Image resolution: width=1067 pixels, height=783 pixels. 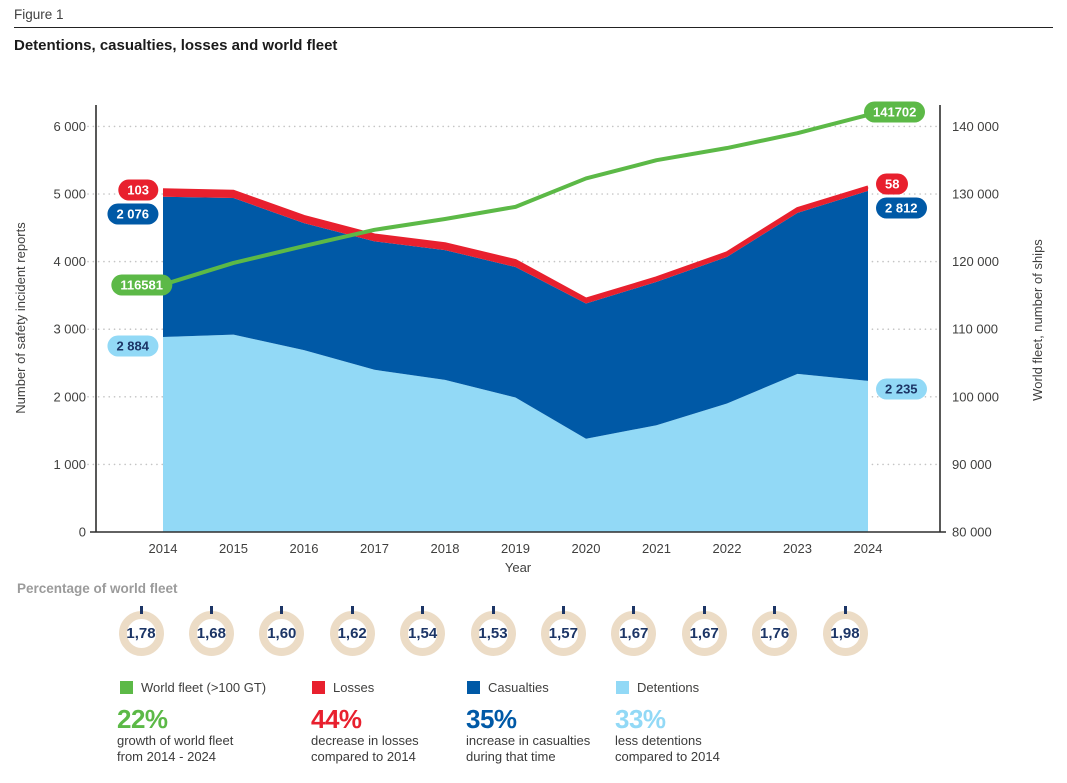 I want to click on stat-block: 22% growth of world fleet from 2014 - 2024, so click(x=212, y=735).